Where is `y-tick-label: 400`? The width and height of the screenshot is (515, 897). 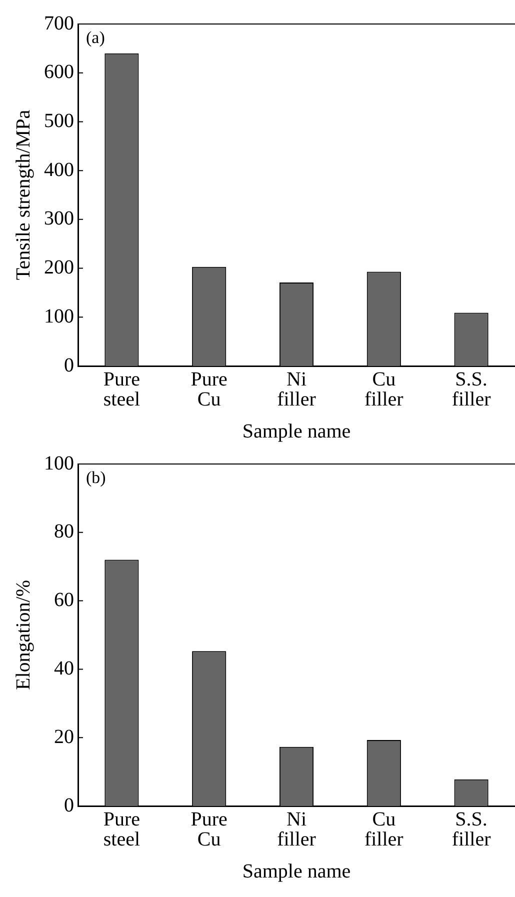 y-tick-label: 400 is located at coordinates (59, 169).